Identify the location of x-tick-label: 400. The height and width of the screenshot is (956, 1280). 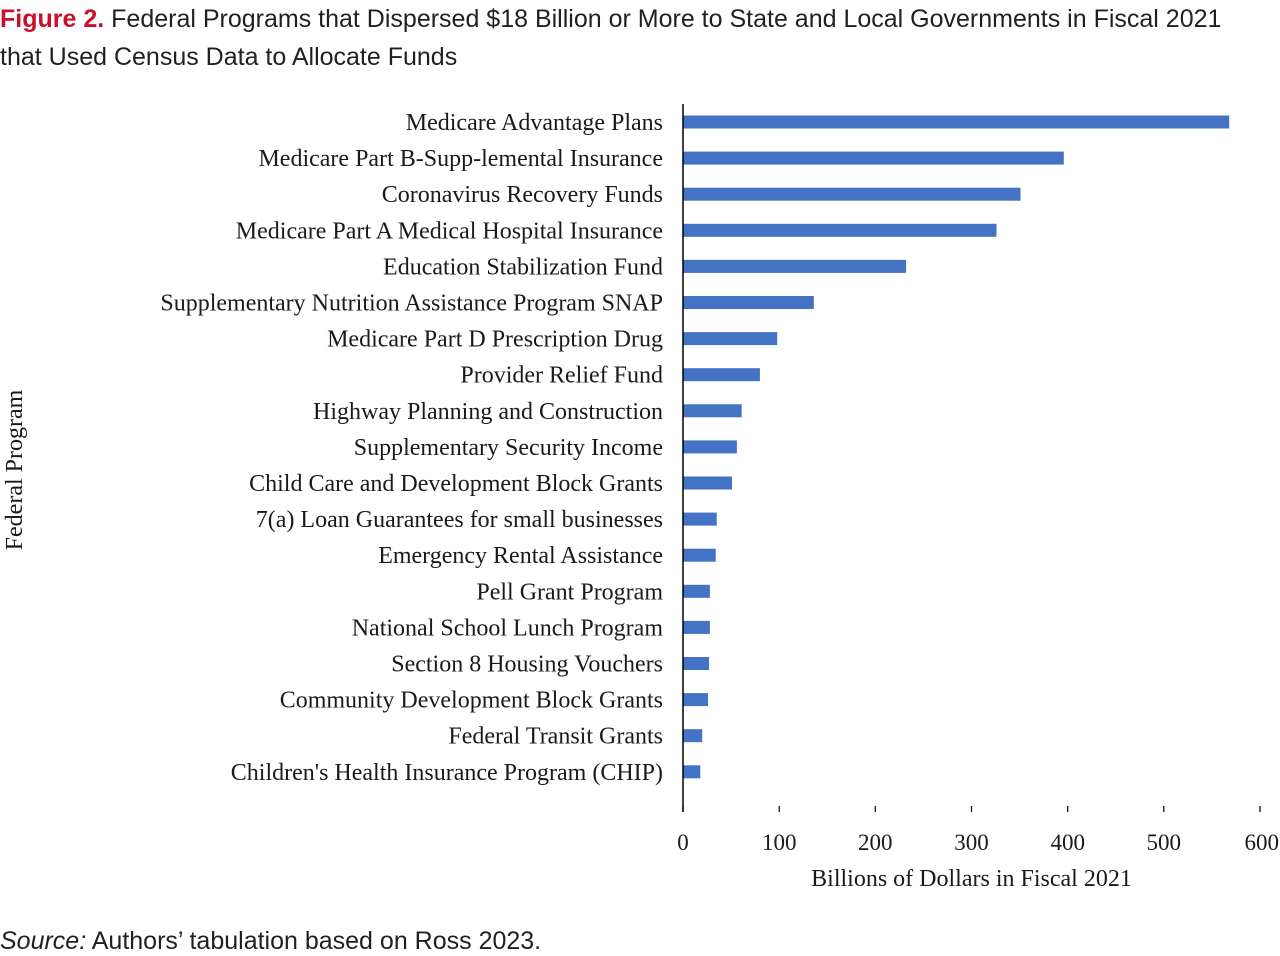
(1067, 842).